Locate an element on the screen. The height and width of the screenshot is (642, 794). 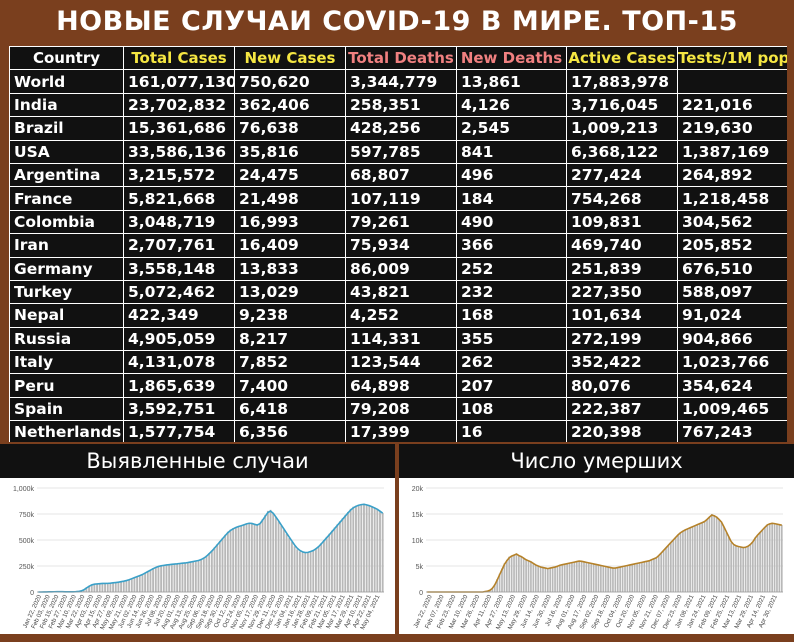
table-cell is located at coordinates (732, 81).